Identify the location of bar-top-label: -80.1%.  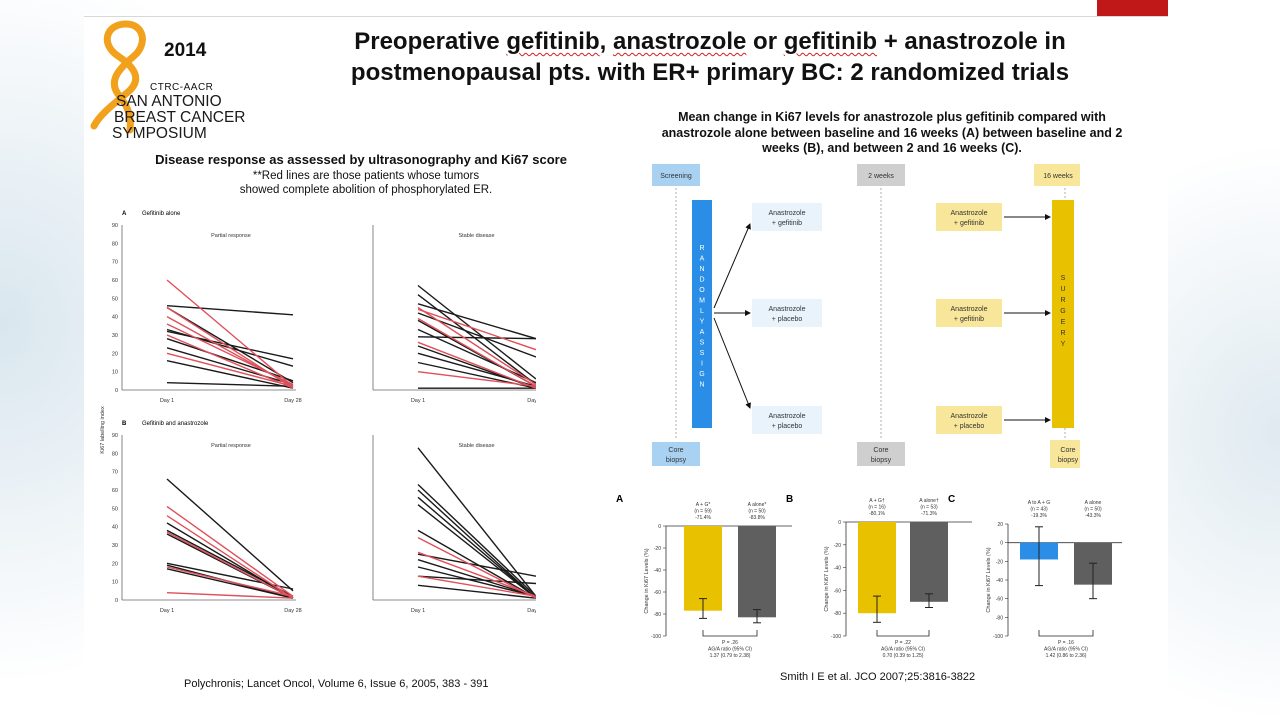
(877, 514).